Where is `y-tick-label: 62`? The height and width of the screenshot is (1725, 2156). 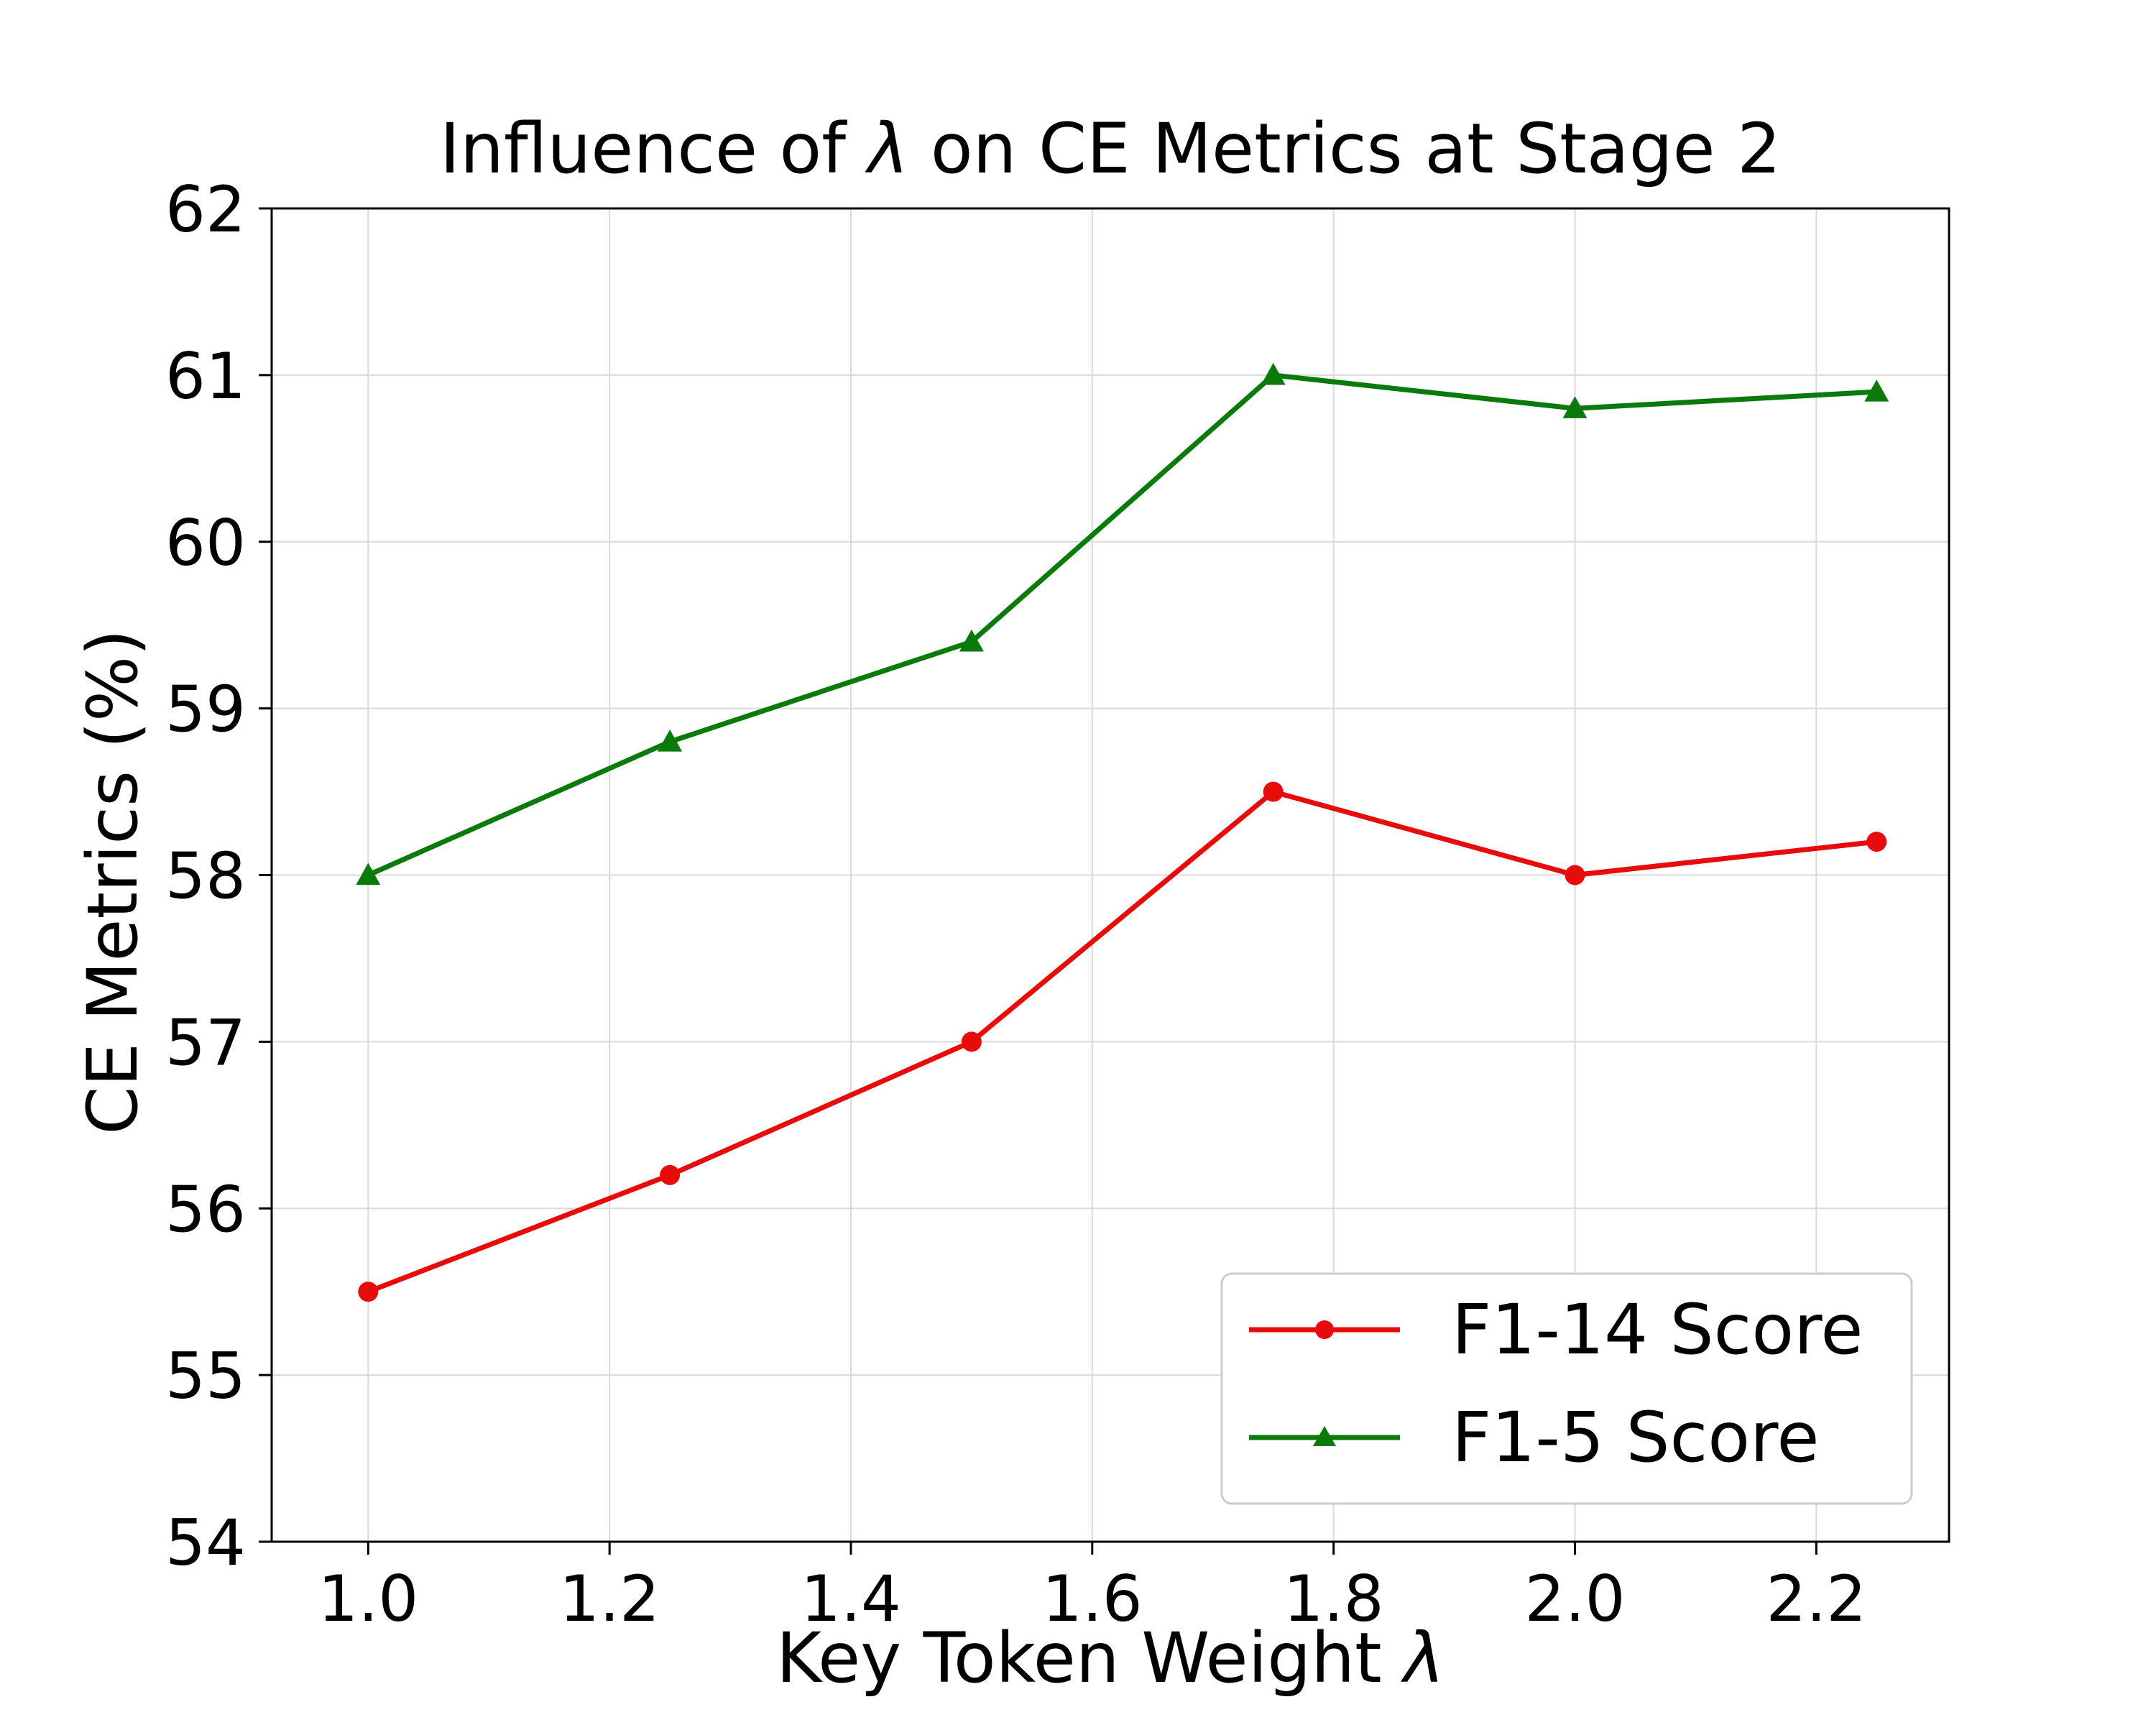
y-tick-label: 62 is located at coordinates (205, 209).